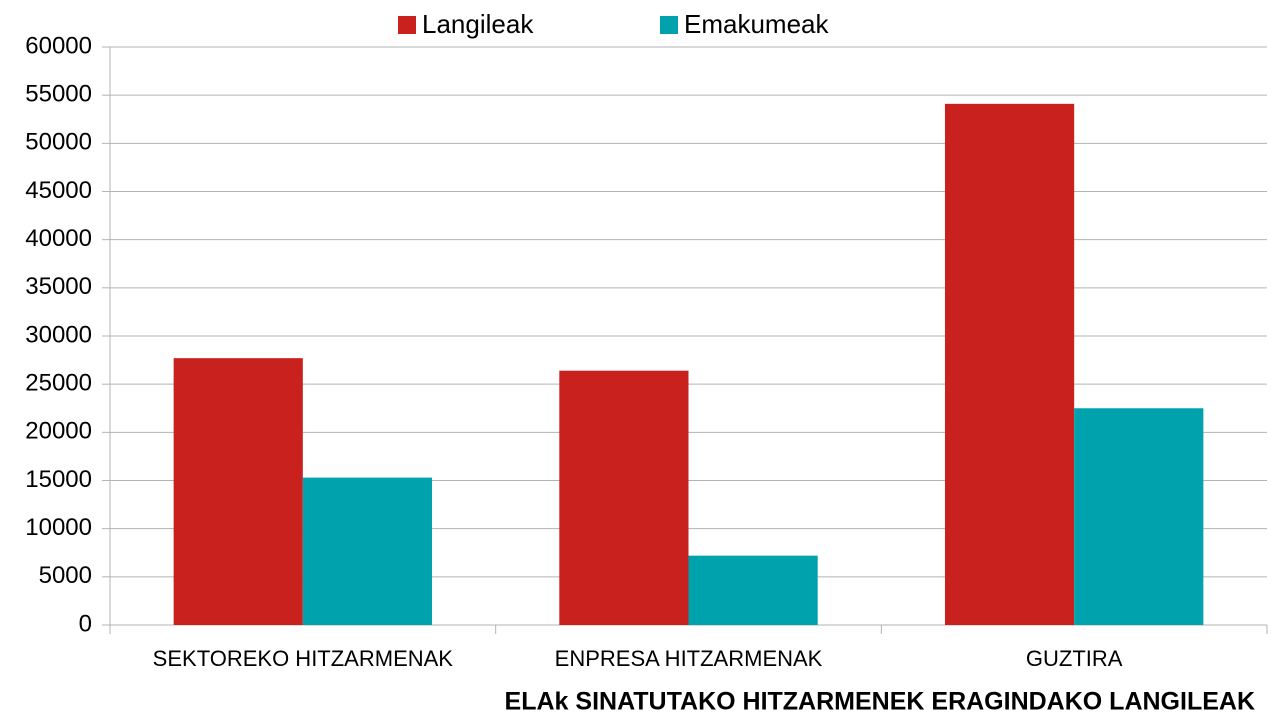 This screenshot has width=1271, height=717. Describe the element at coordinates (303, 658) in the screenshot. I see `x-tick-label: SEKTOREKO HITZARMENAK` at that location.